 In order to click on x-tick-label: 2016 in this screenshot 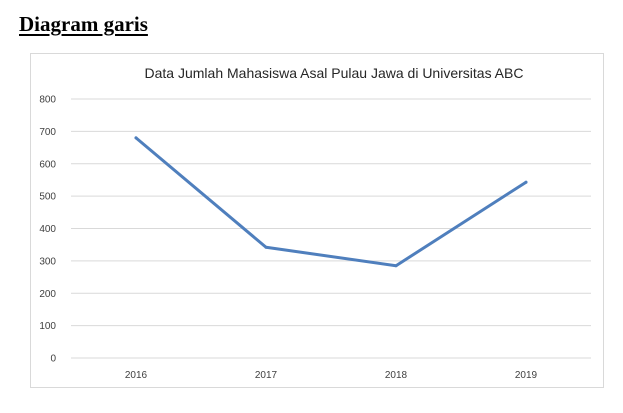, I will do `click(136, 375)`.